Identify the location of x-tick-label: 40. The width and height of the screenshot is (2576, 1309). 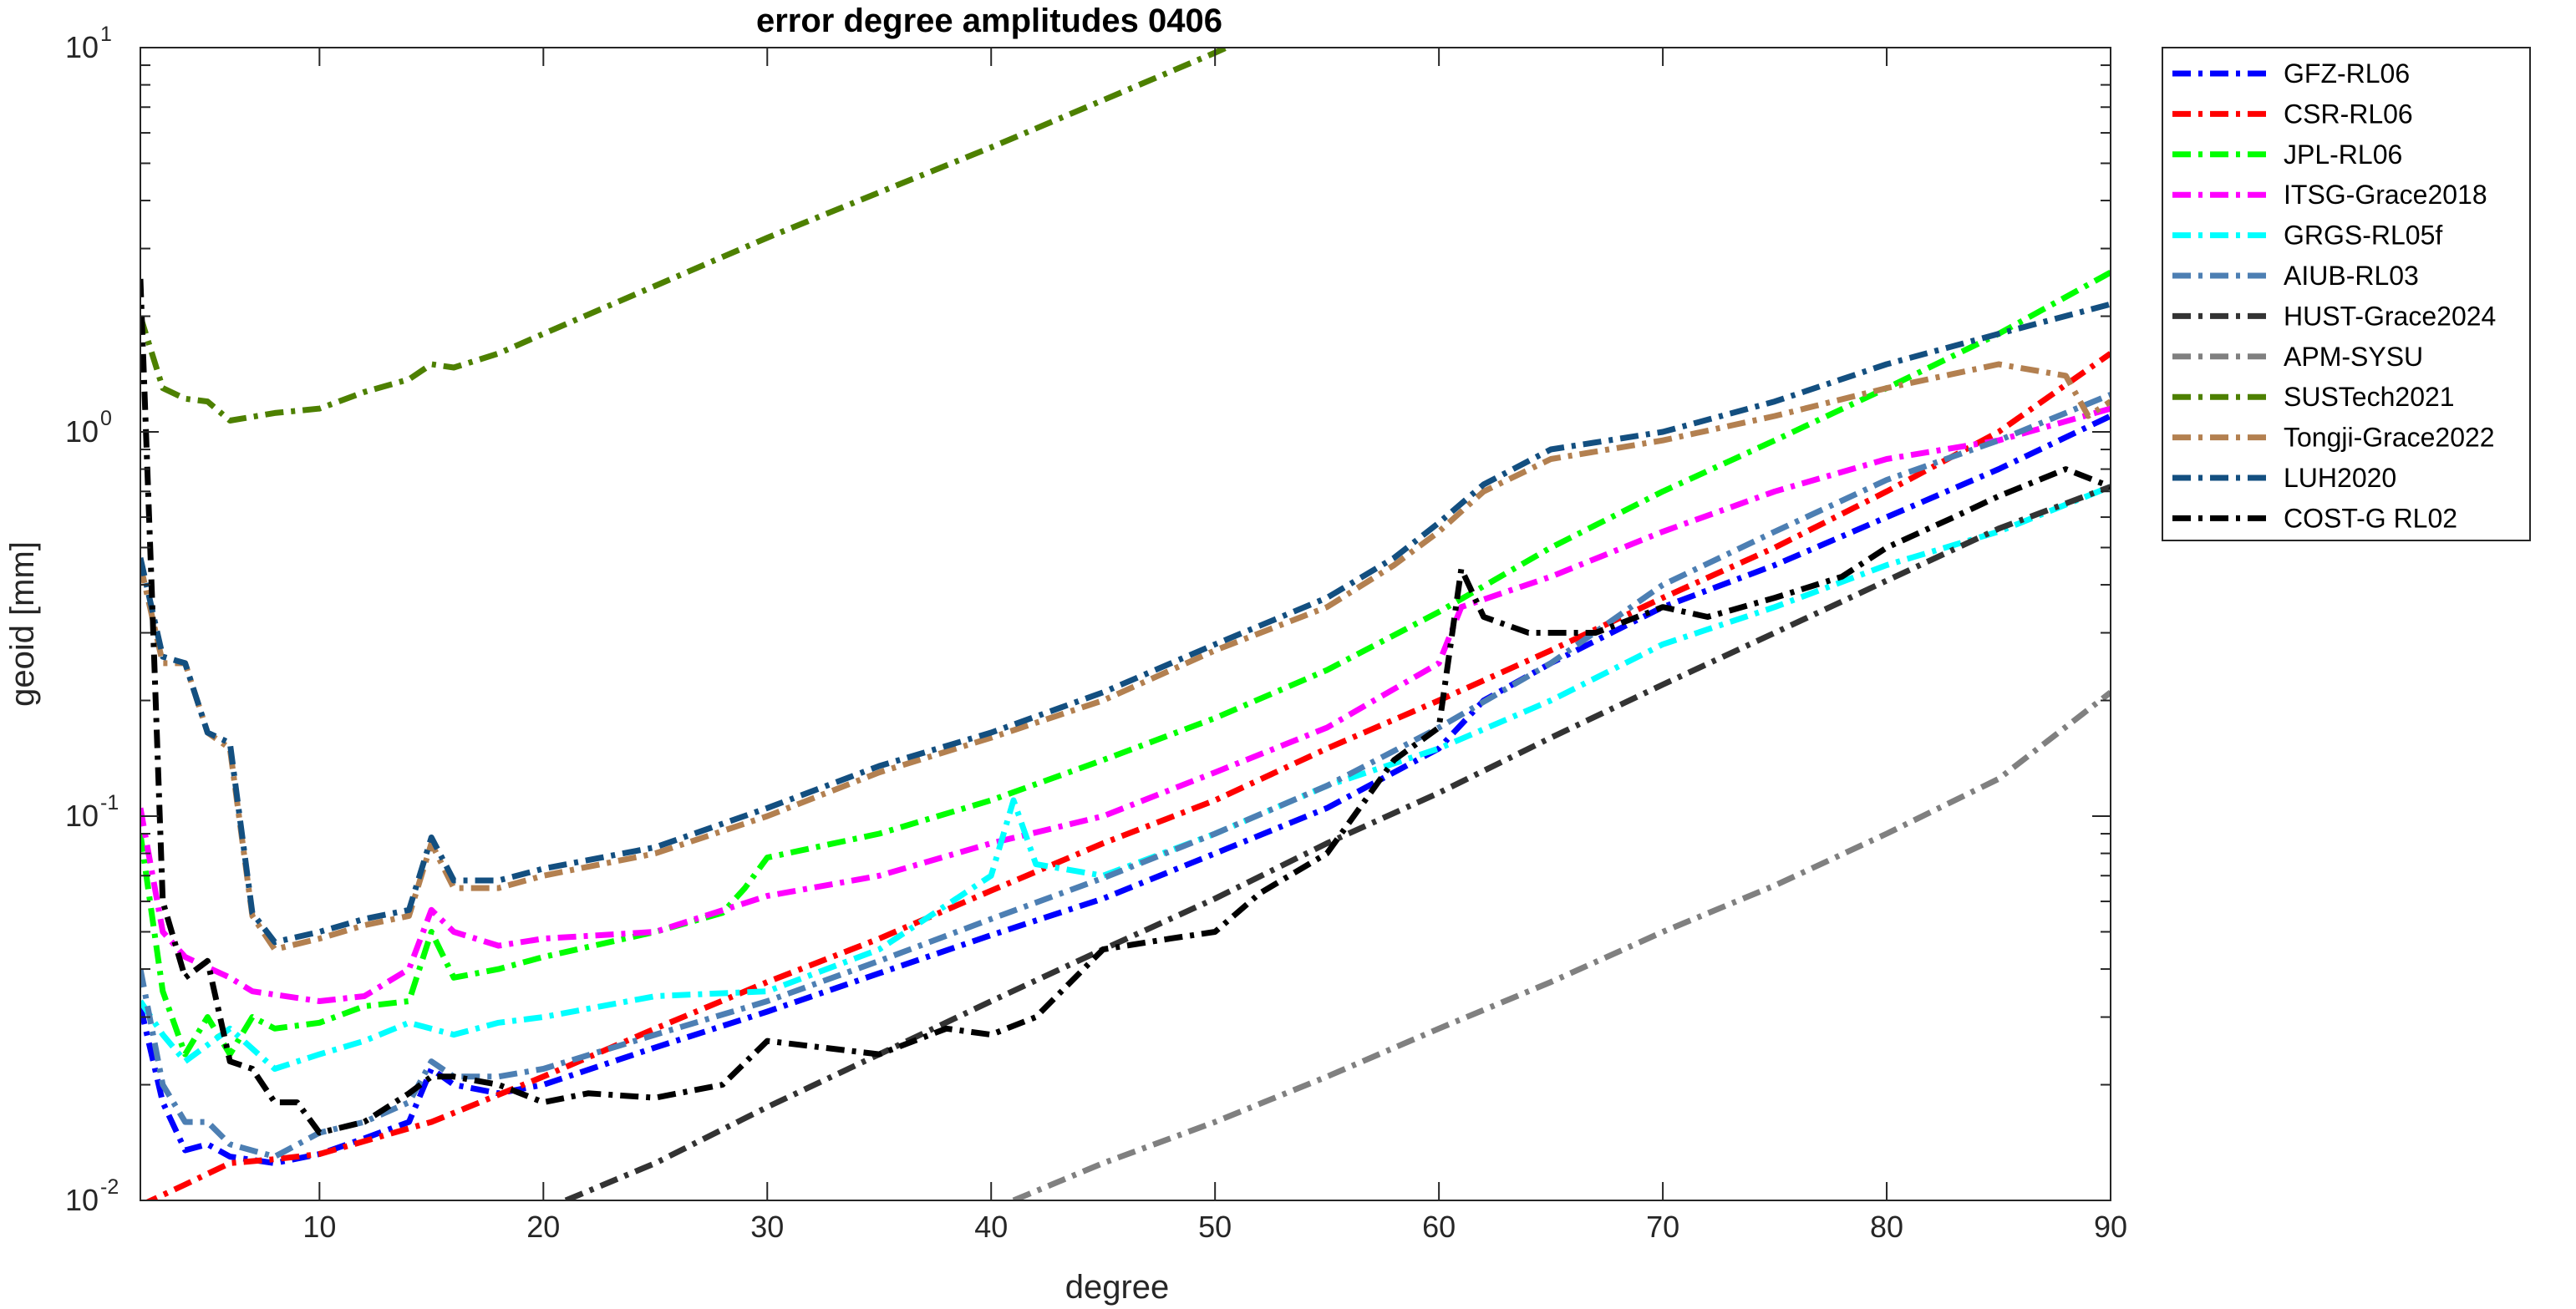
(991, 1227).